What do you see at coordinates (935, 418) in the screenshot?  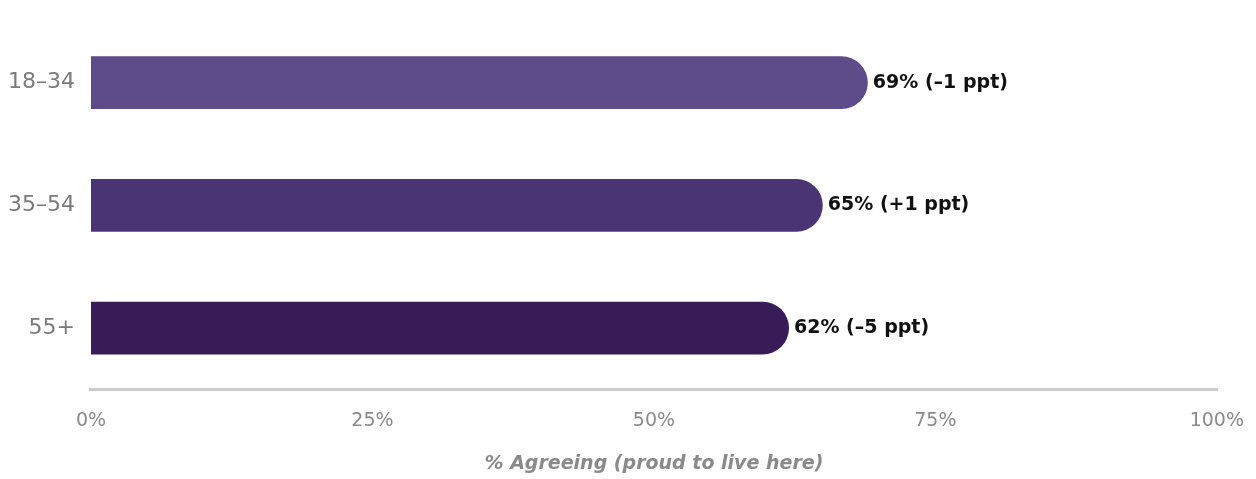 I see `x-tick-label: 75%` at bounding box center [935, 418].